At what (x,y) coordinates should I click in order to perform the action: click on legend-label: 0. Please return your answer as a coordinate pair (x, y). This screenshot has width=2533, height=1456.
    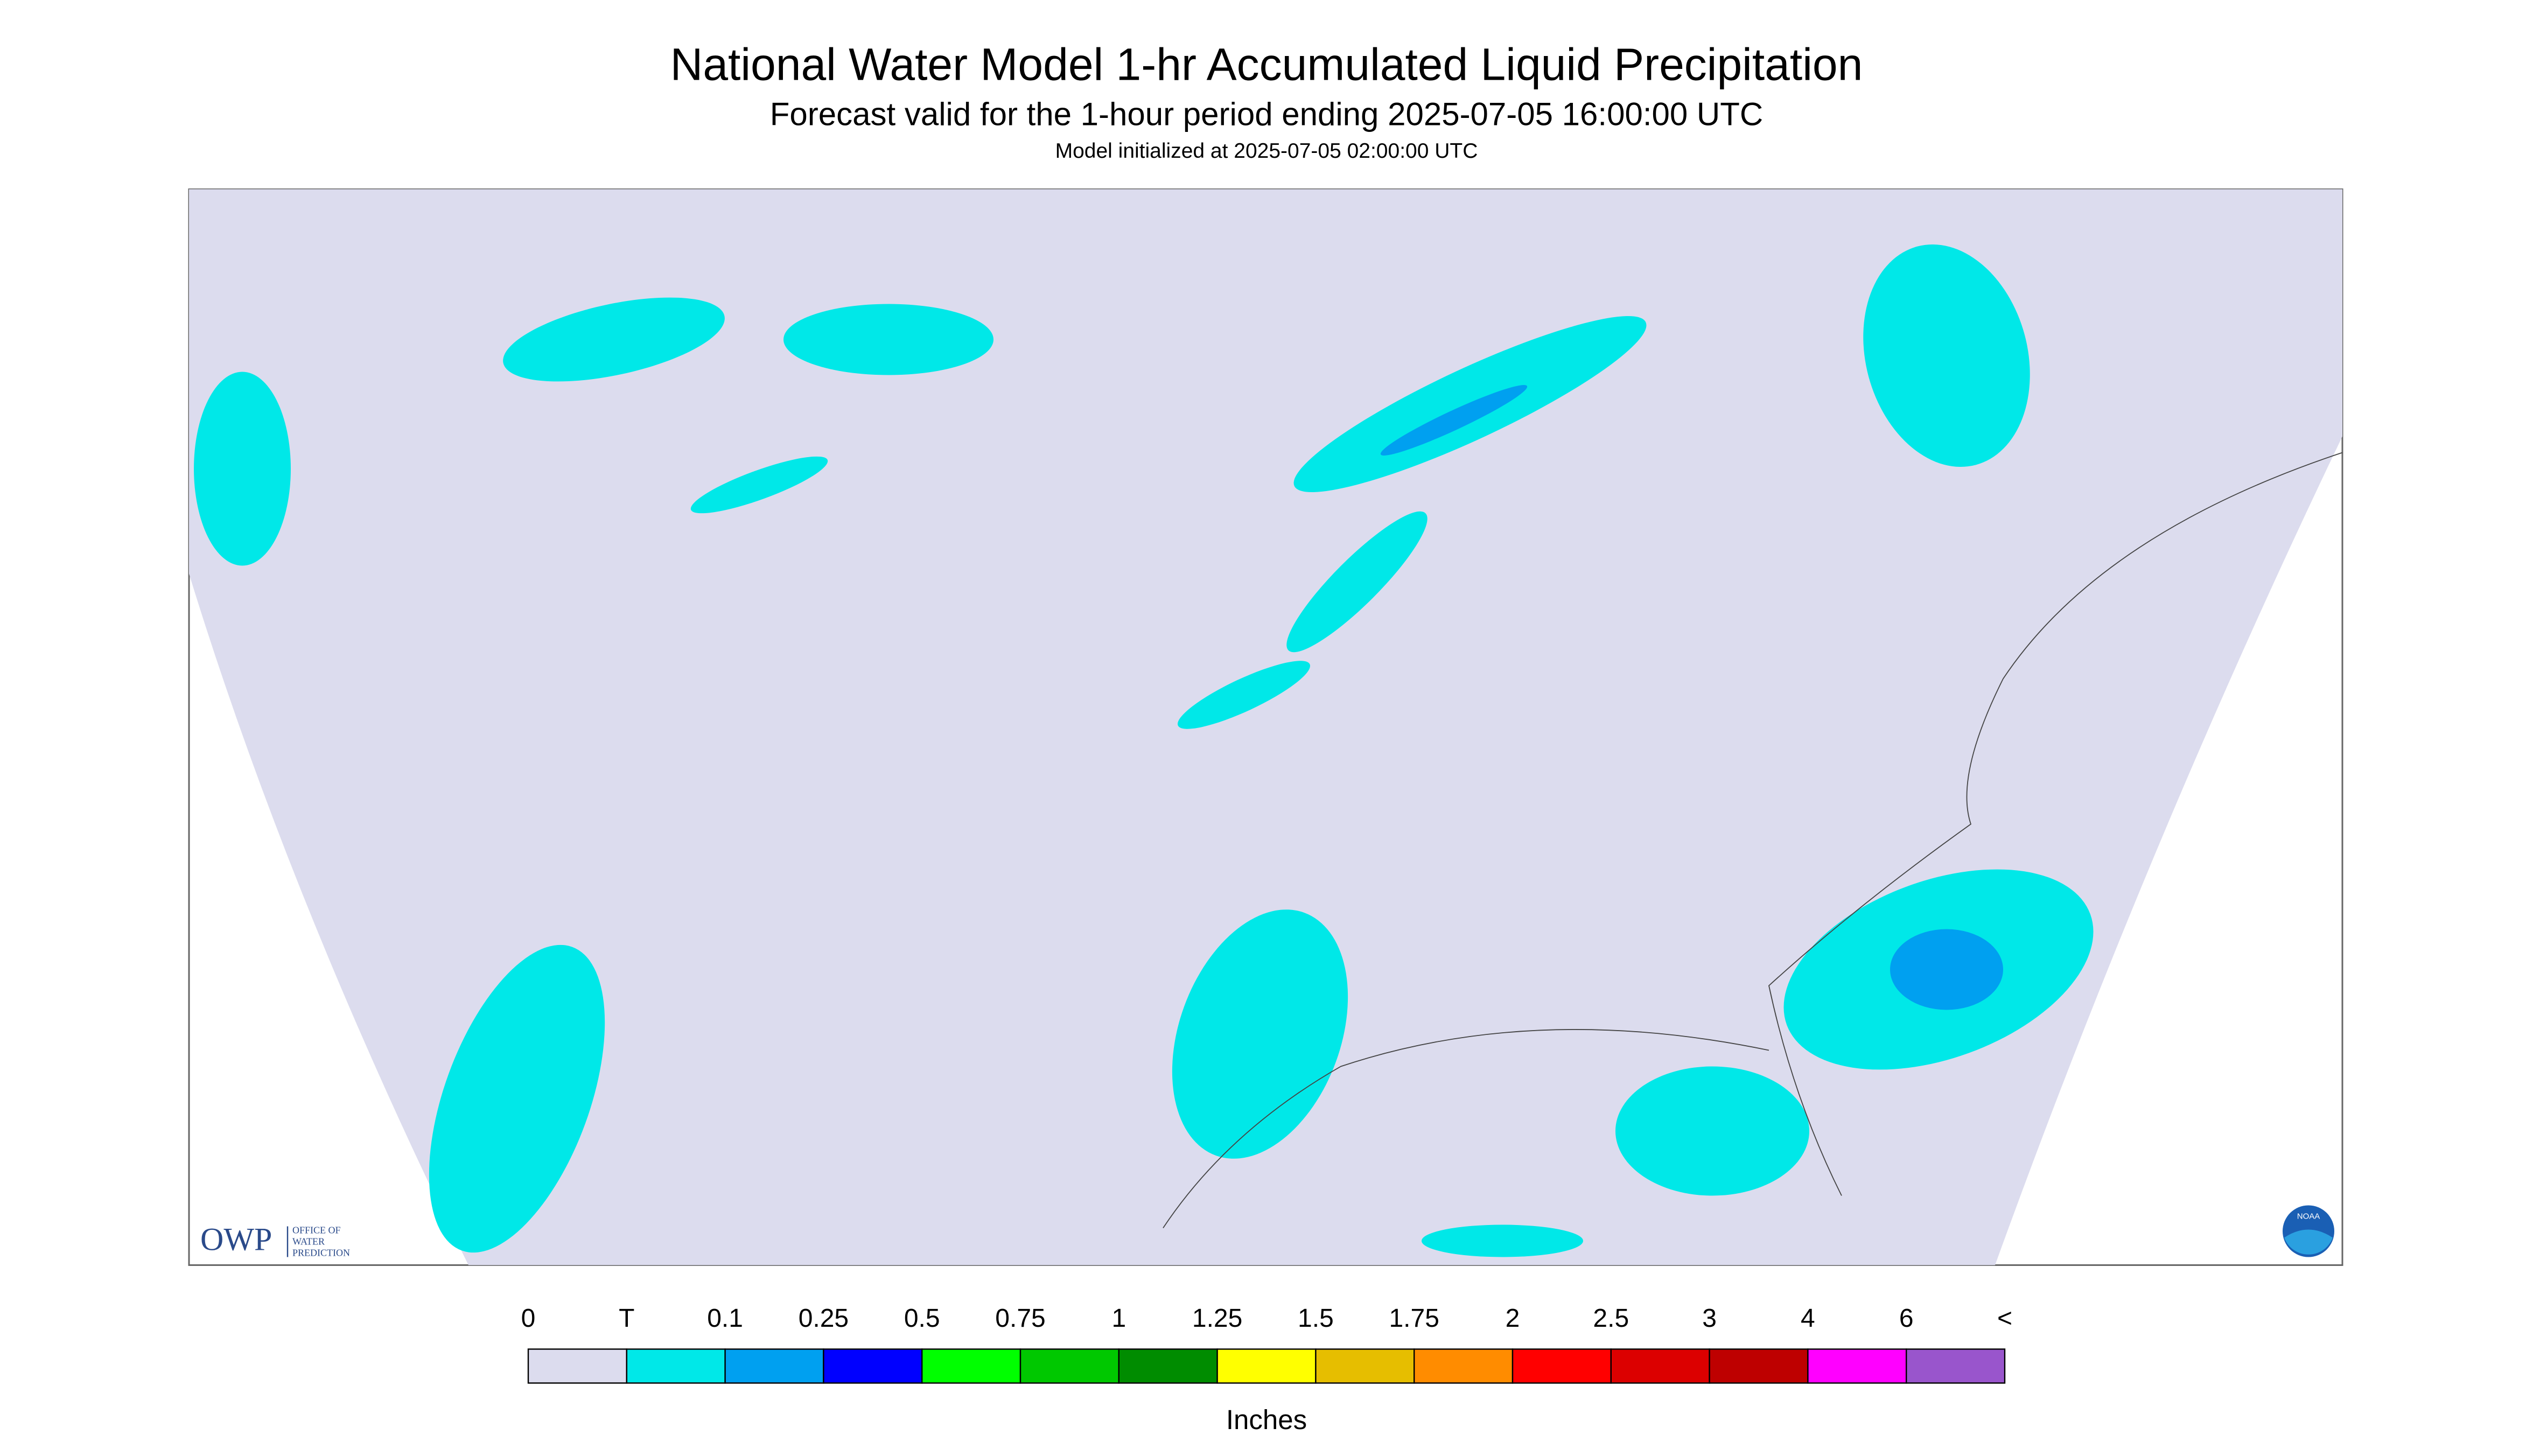
    Looking at the image, I should click on (529, 1318).